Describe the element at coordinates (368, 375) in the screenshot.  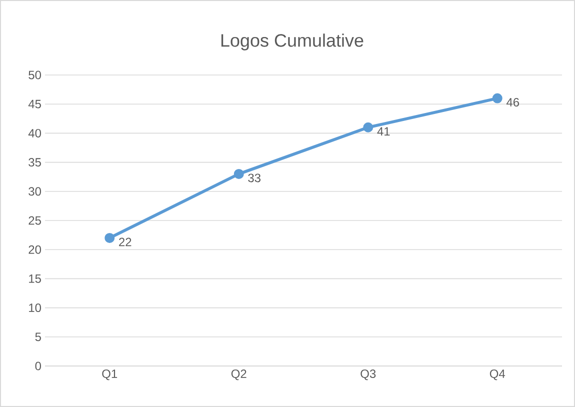
I see `x-tick-label: Q3` at that location.